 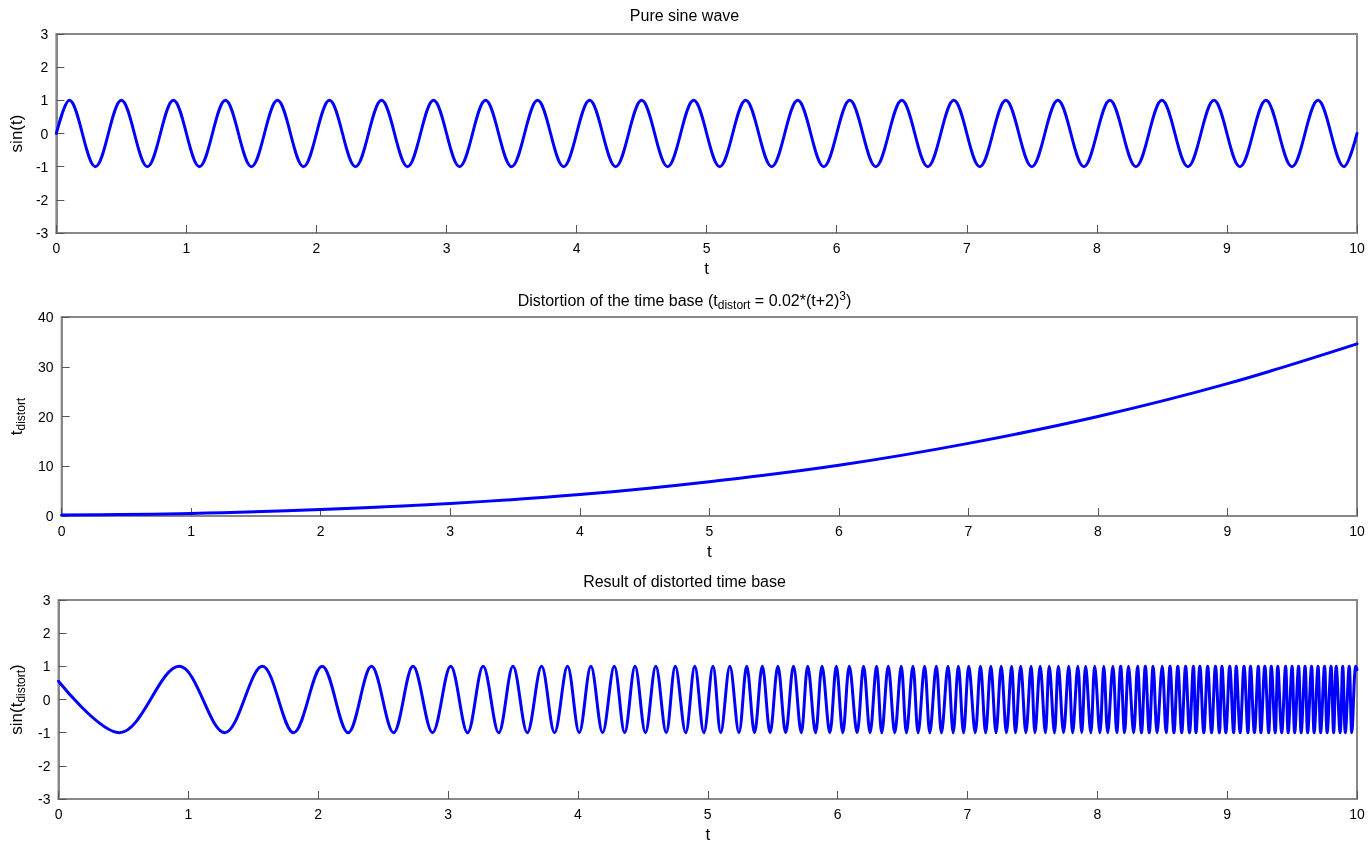 What do you see at coordinates (46, 466) in the screenshot?
I see `y-tick-label: 10` at bounding box center [46, 466].